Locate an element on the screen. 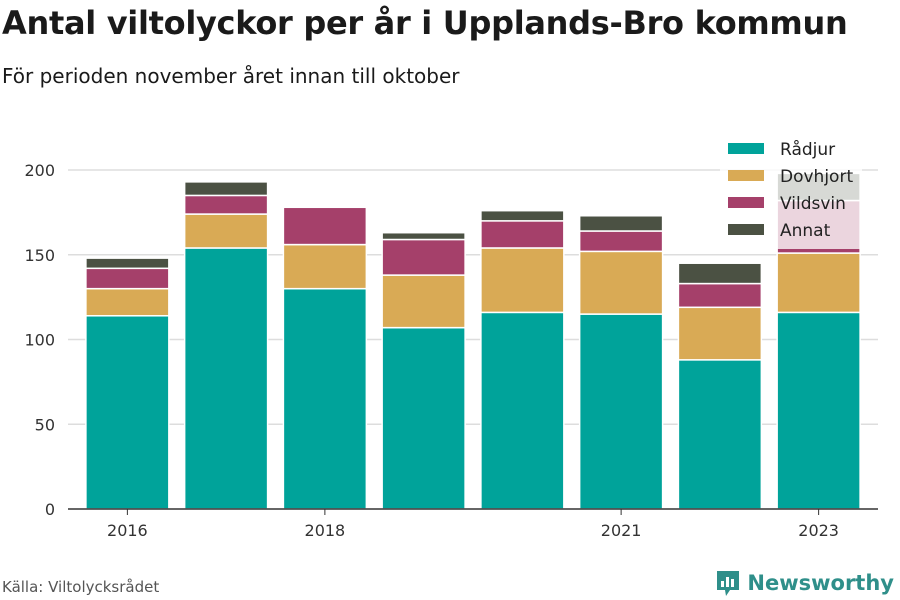 Image resolution: width=900 pixels, height=600 pixels. y-tick-label: 100 is located at coordinates (39, 340).